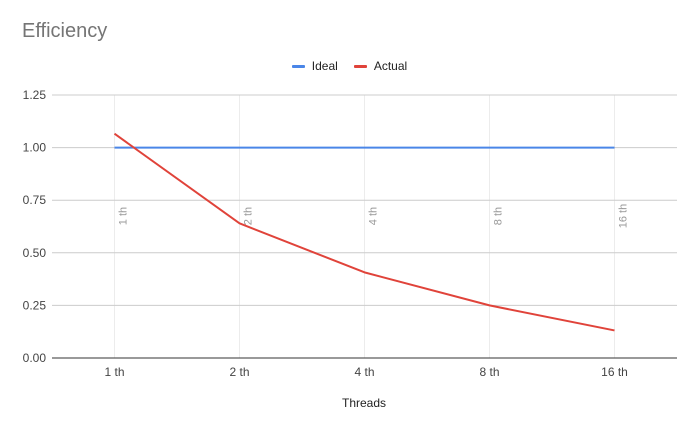 The height and width of the screenshot is (432, 699). Describe the element at coordinates (360, 66) in the screenshot. I see `legend-swatch-actual` at that location.